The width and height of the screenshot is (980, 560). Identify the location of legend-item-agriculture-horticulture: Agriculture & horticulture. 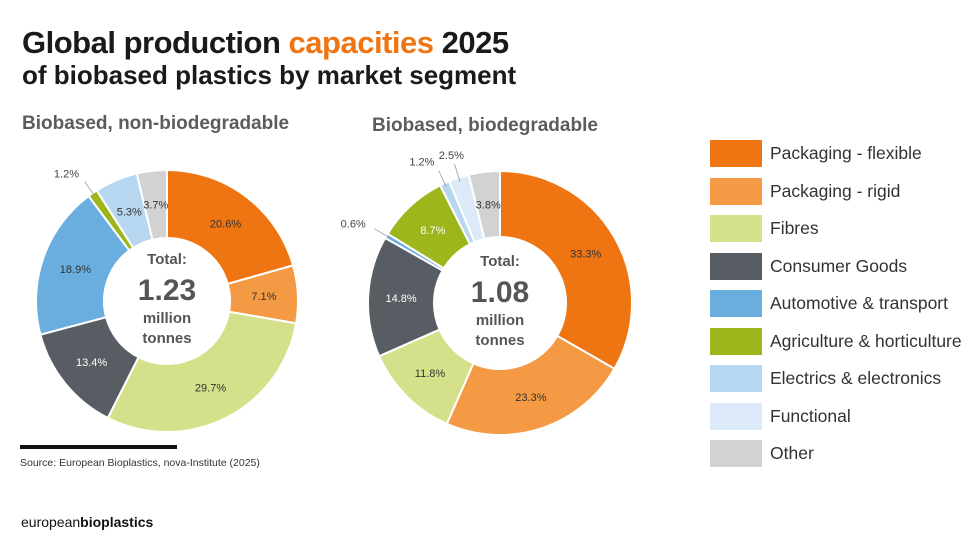
(836, 342).